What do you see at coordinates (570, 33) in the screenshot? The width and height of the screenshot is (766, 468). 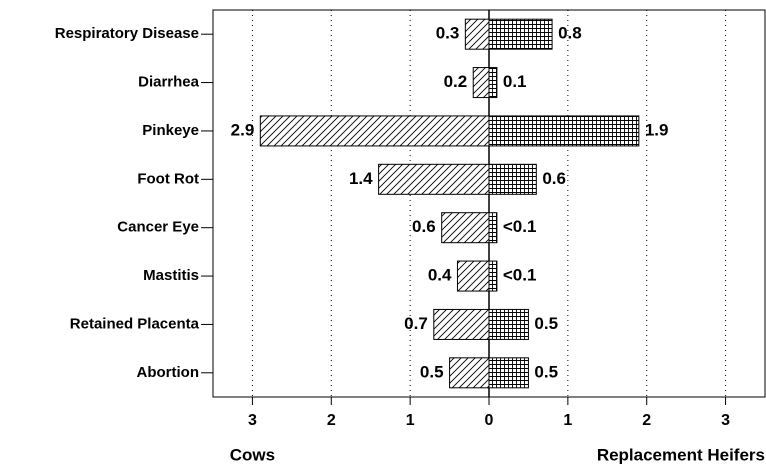 I see `value-label: 0.8` at bounding box center [570, 33].